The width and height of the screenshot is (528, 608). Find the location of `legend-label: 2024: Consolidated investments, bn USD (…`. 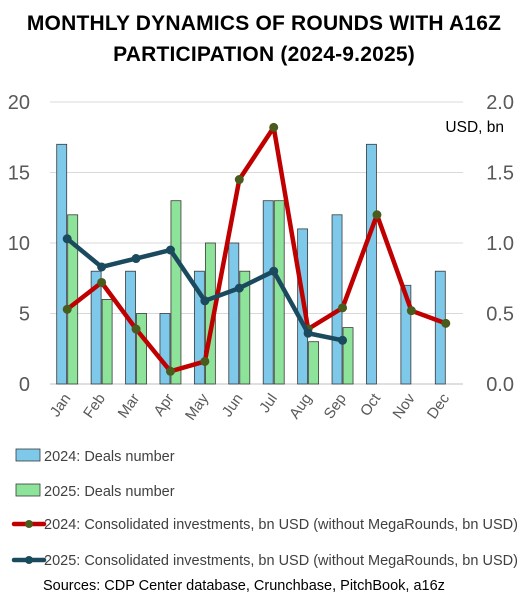

legend-label: 2024: Consolidated investments, bn USD (… is located at coordinates (281, 525).